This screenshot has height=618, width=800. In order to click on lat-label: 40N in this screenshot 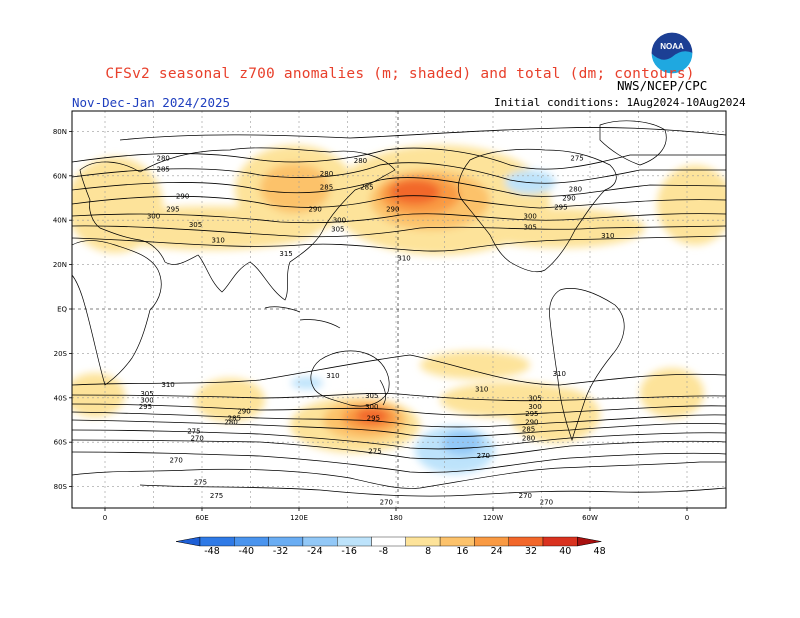, I will do `click(60, 221)`.